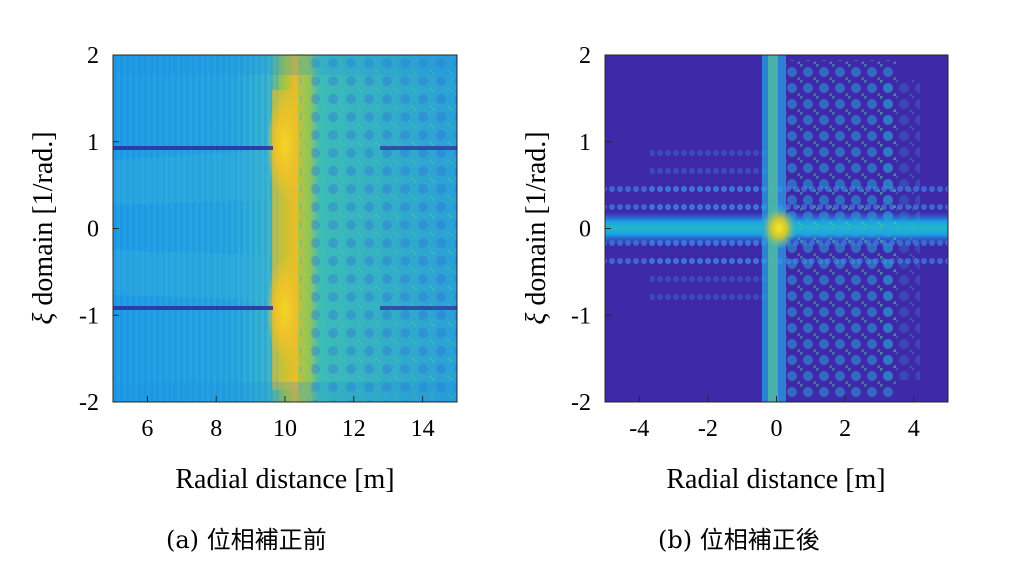  I want to click on x-tick-label-b: 4, so click(914, 429).